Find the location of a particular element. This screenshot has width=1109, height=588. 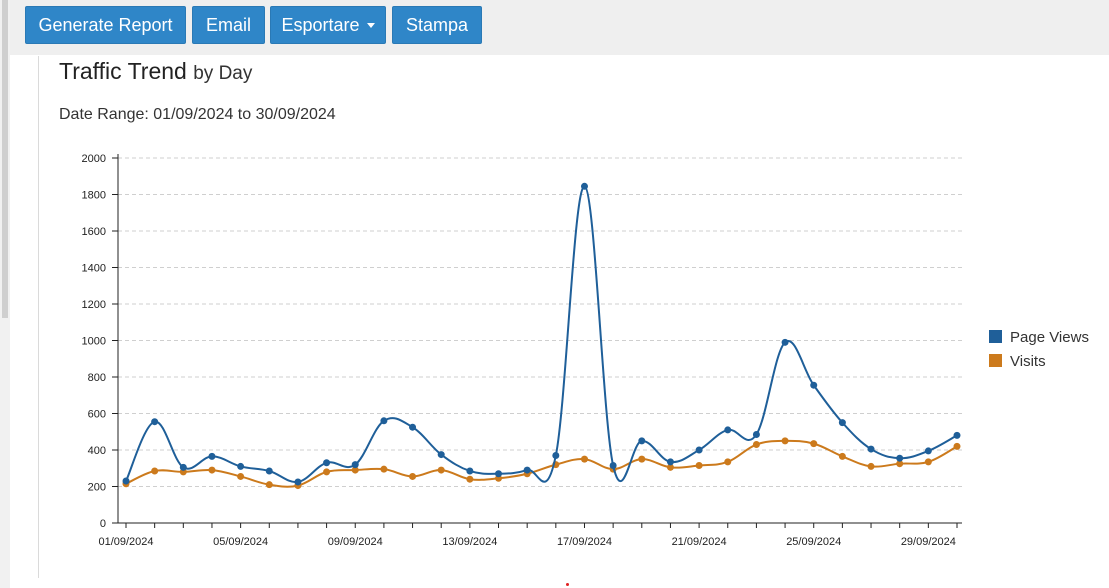

caret-down-icon is located at coordinates (370, 25).